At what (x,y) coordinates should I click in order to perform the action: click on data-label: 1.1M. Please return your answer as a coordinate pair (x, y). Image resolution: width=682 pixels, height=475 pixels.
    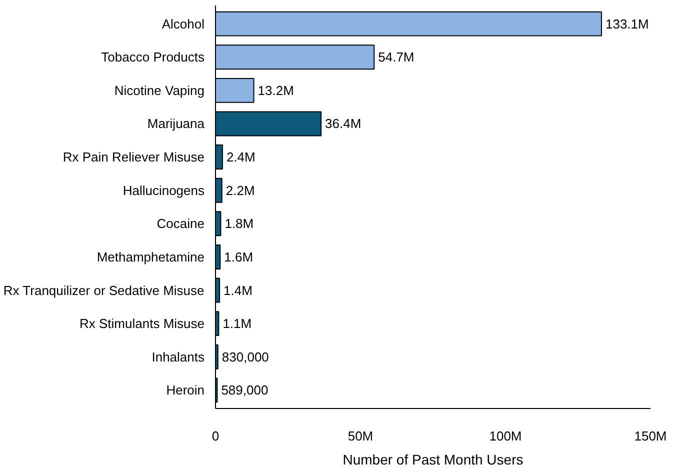
    Looking at the image, I should click on (237, 324).